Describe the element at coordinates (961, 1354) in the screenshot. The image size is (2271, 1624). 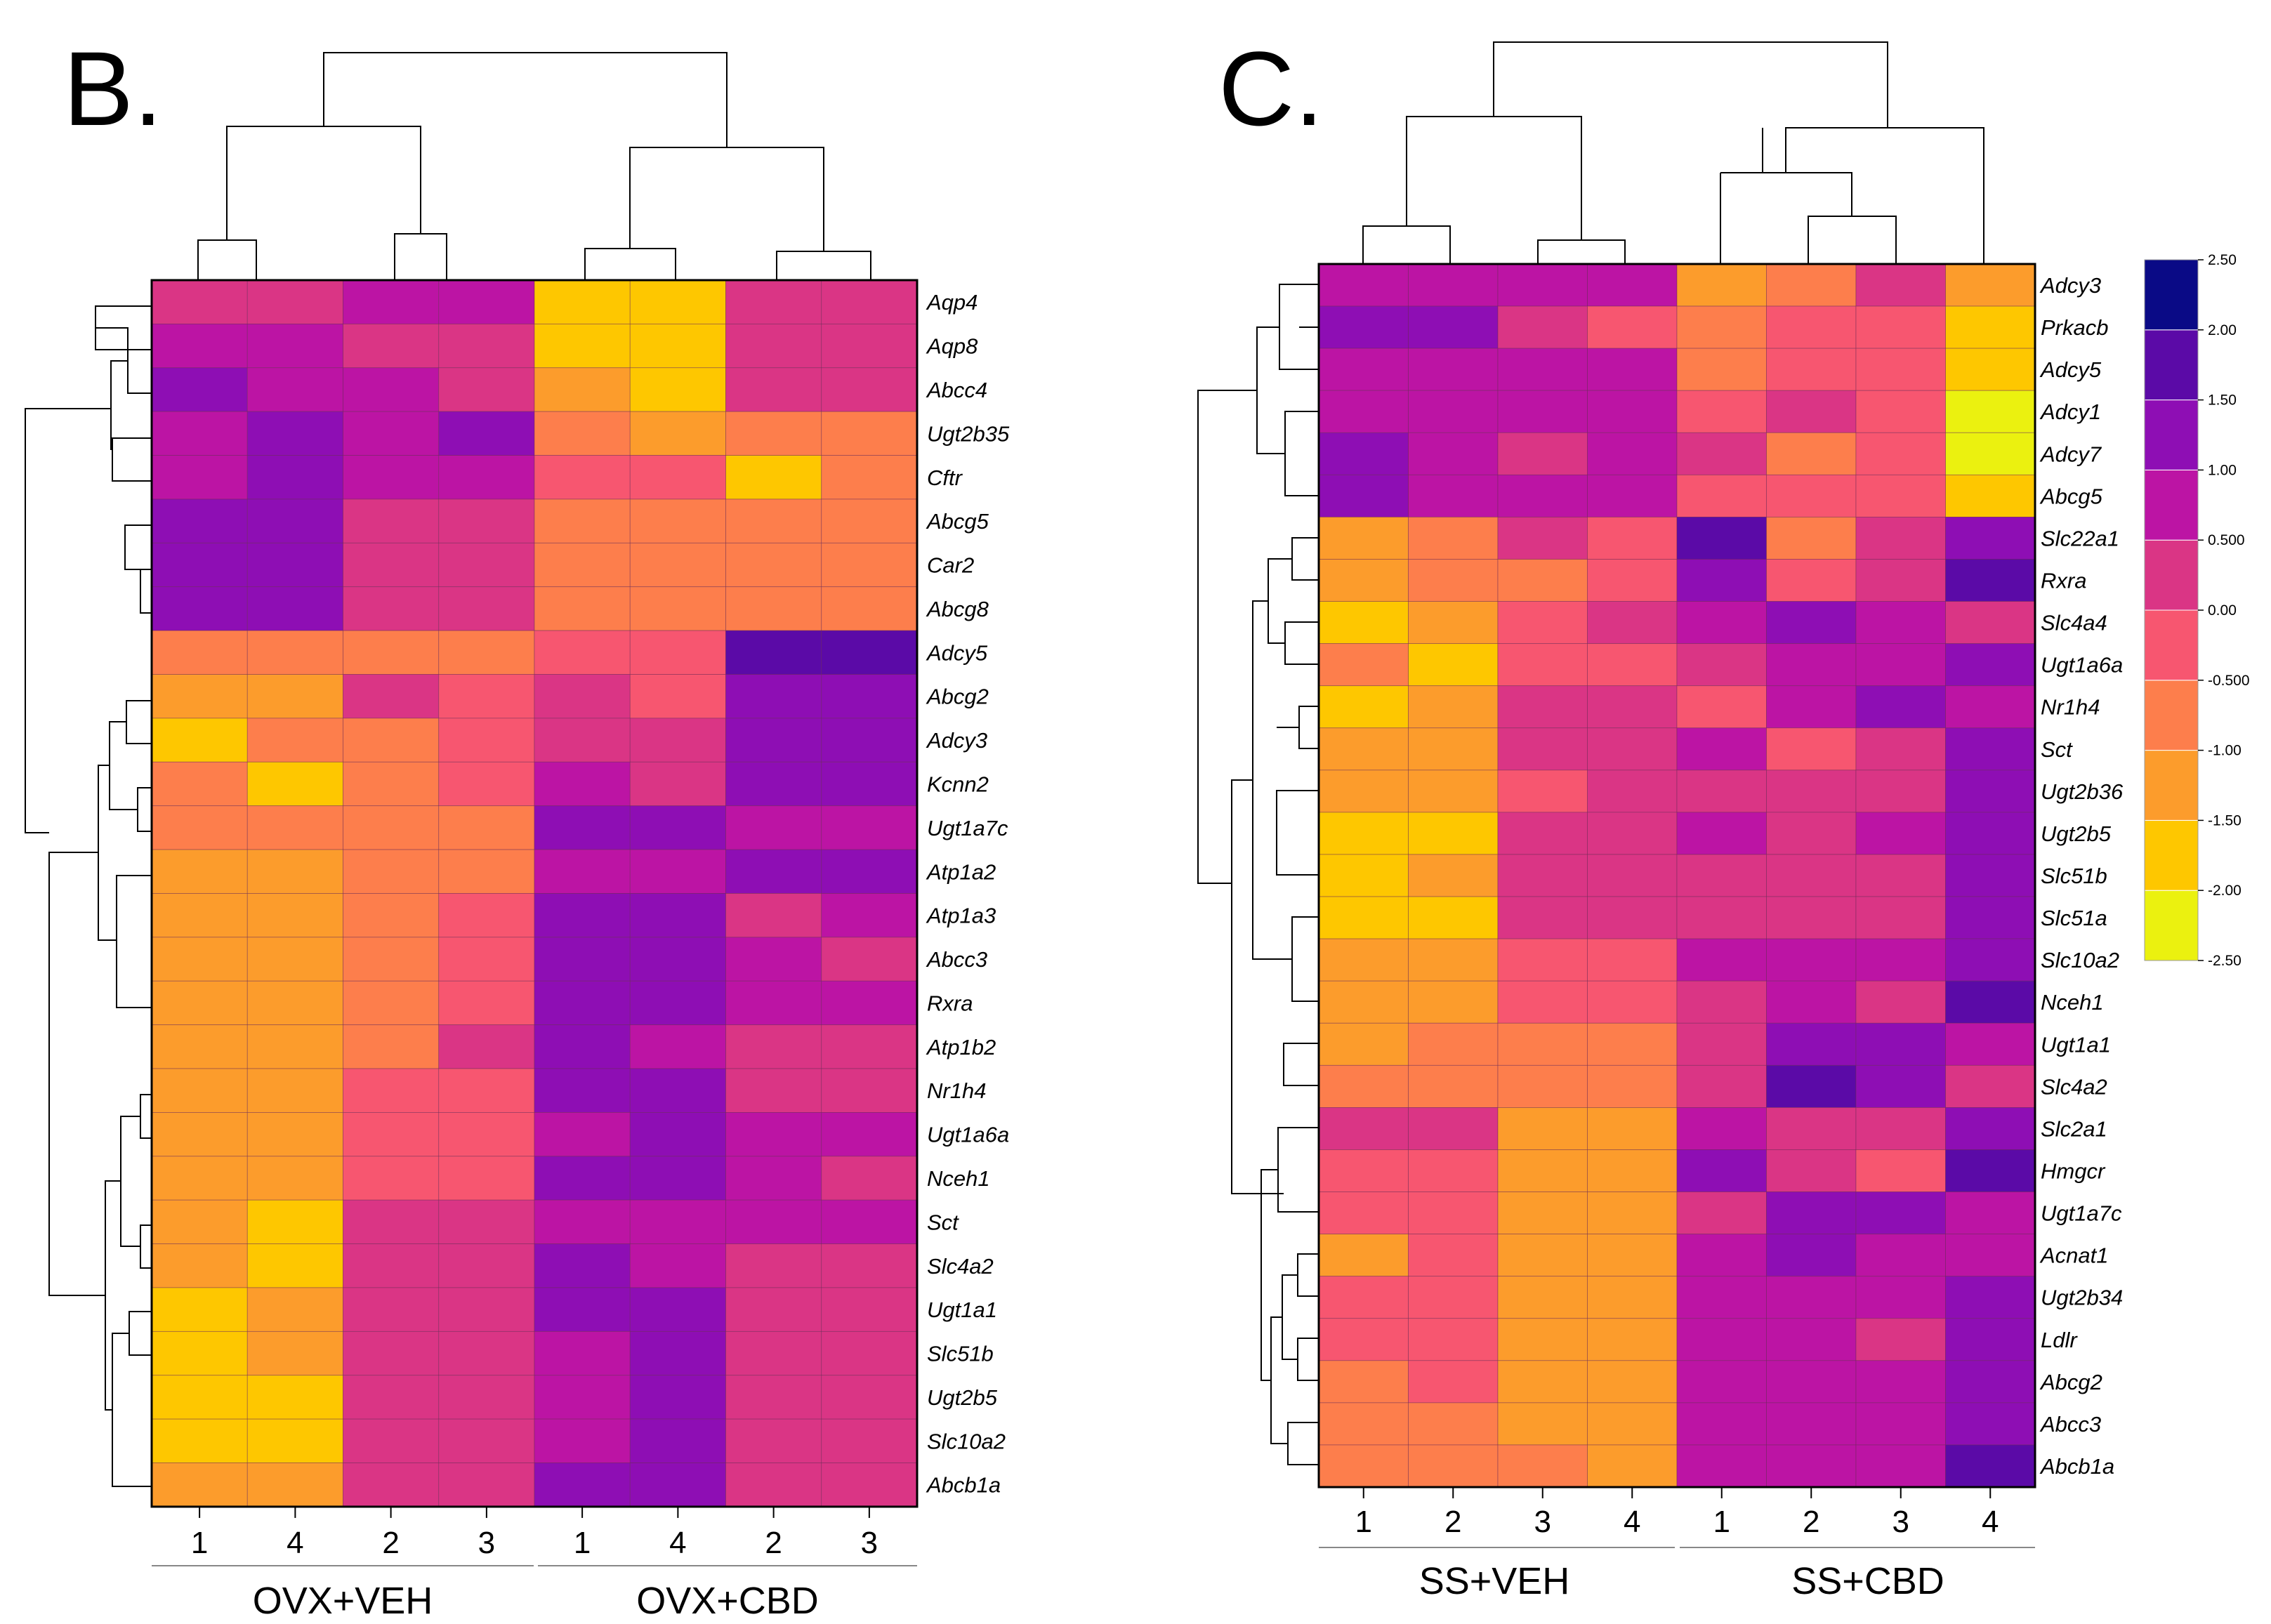
I see `row-label-b-slc51b: Slc51b` at that location.